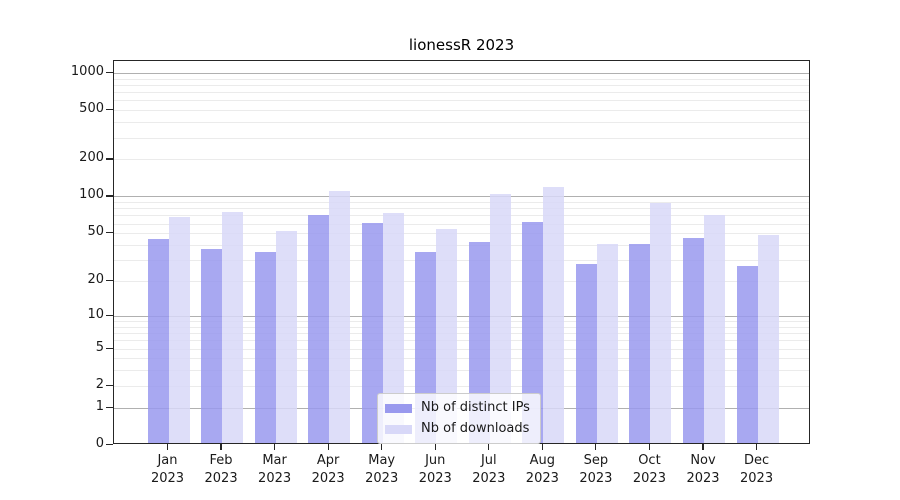 This screenshot has height=500, width=900. I want to click on x-tick-label: Aug 2023, so click(542, 469).